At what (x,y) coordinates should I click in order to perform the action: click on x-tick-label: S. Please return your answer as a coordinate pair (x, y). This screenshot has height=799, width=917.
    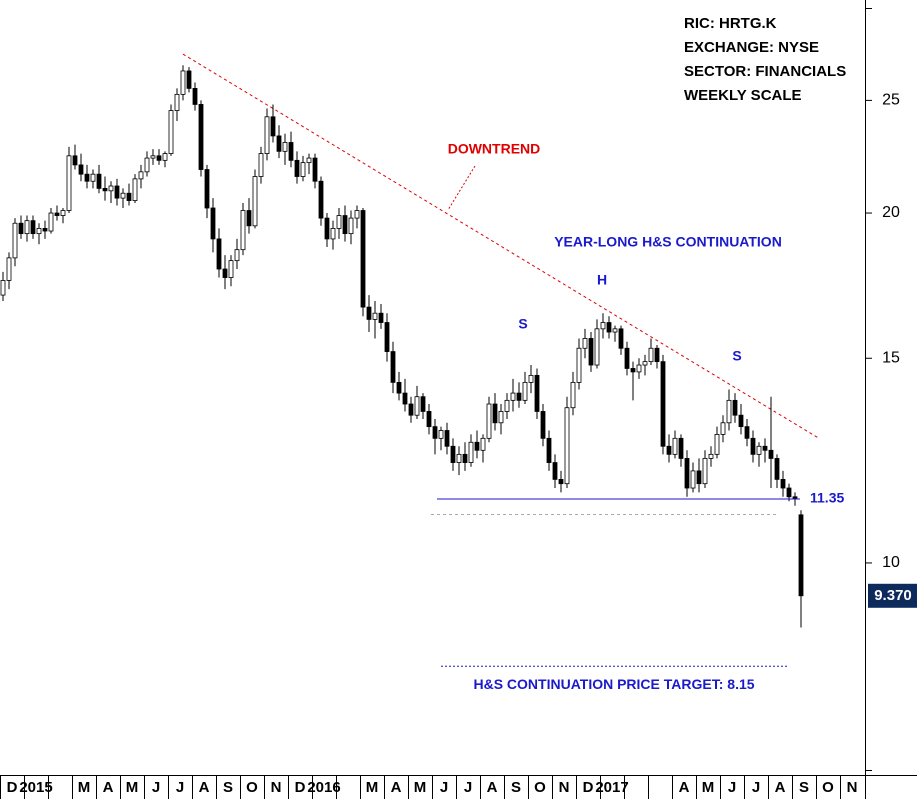
    Looking at the image, I should click on (804, 787).